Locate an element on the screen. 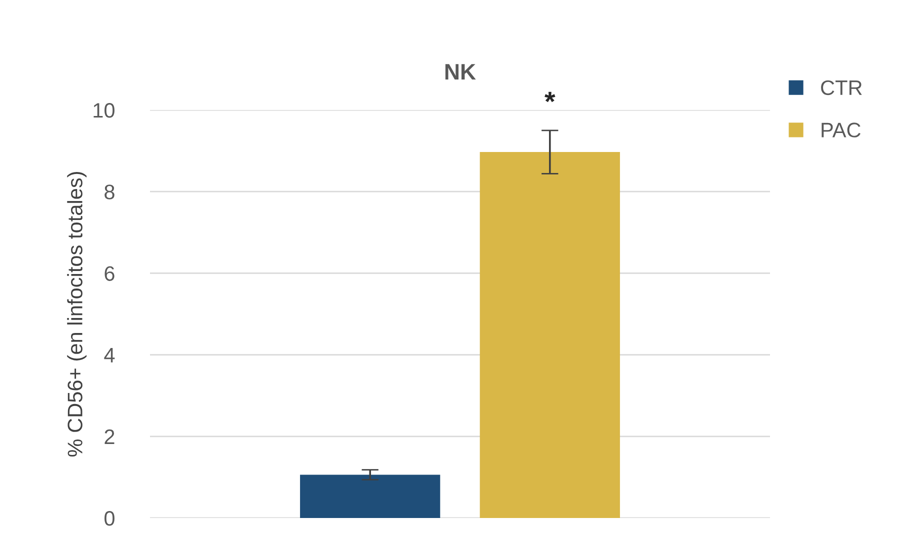 The height and width of the screenshot is (544, 899). legend-label: CTR is located at coordinates (841, 88).